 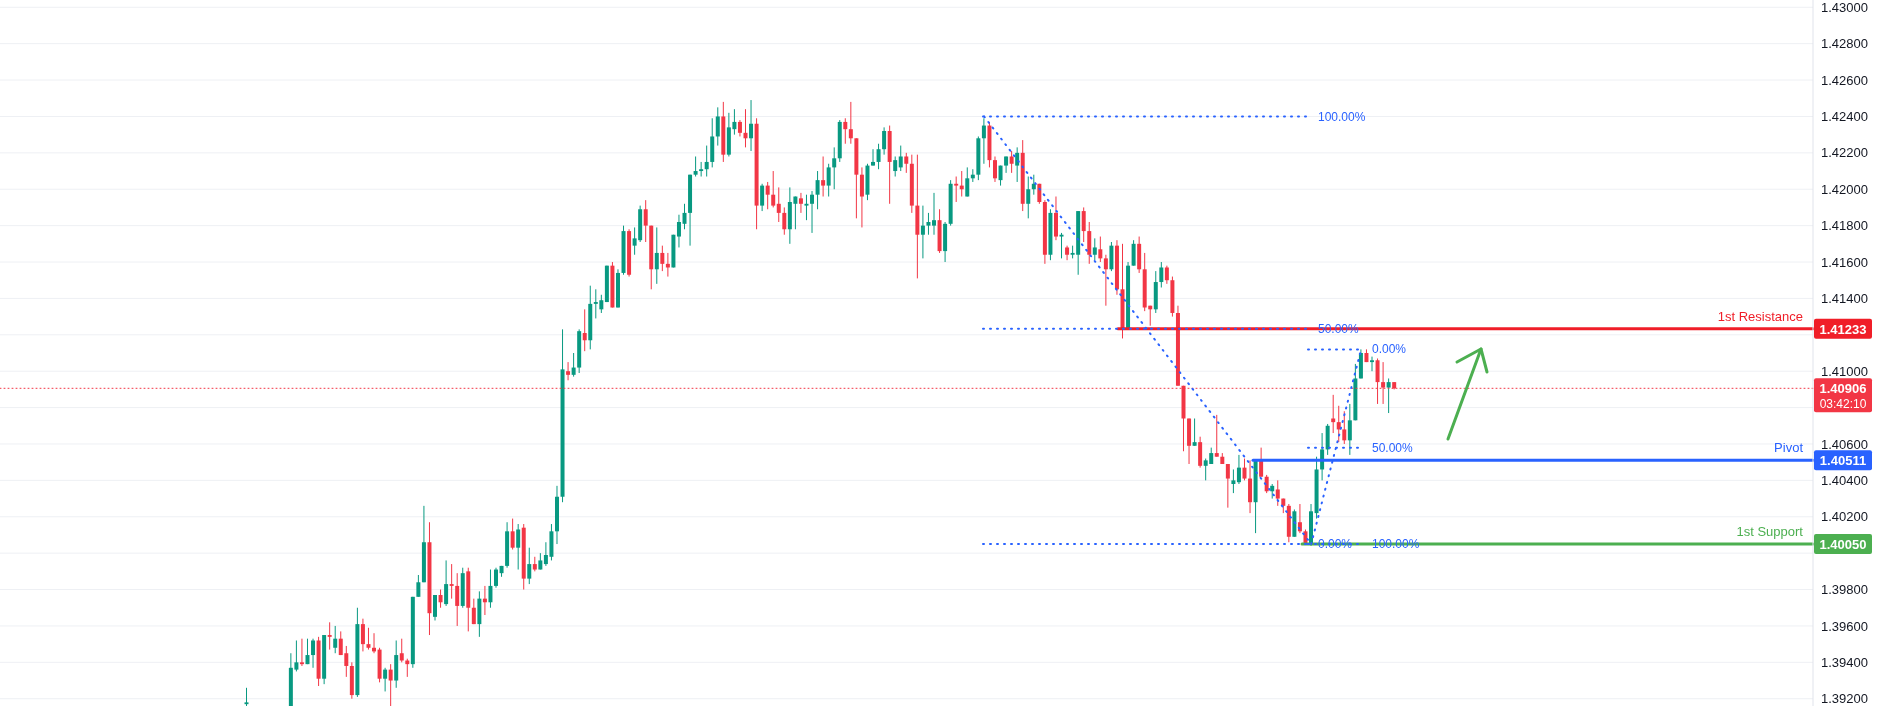 I want to click on text: 03:42:10, so click(x=1843, y=404).